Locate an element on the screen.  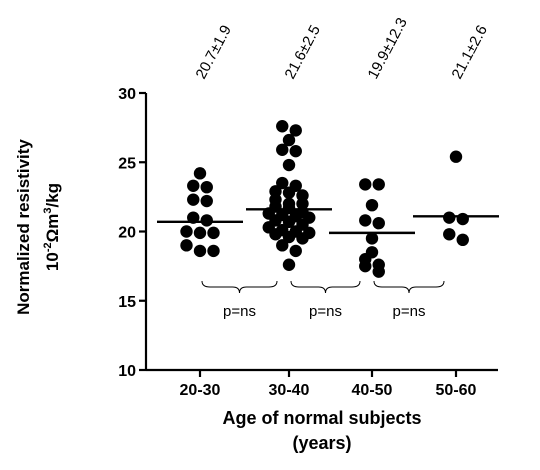
y-tick-label: 25 is located at coordinates (127, 163).